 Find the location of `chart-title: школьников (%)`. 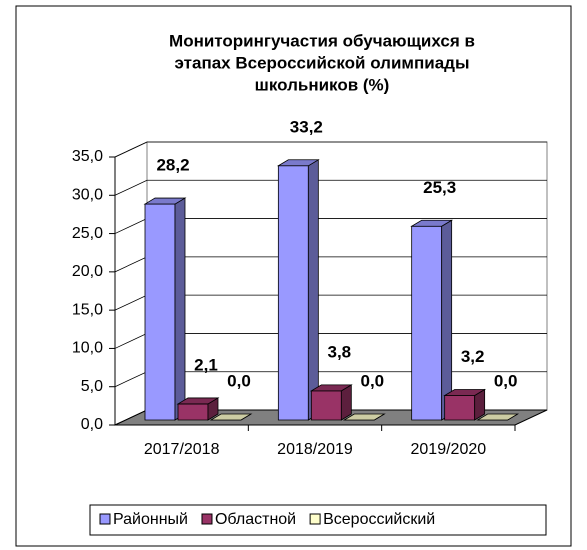

chart-title: школьников (%) is located at coordinates (322, 84).